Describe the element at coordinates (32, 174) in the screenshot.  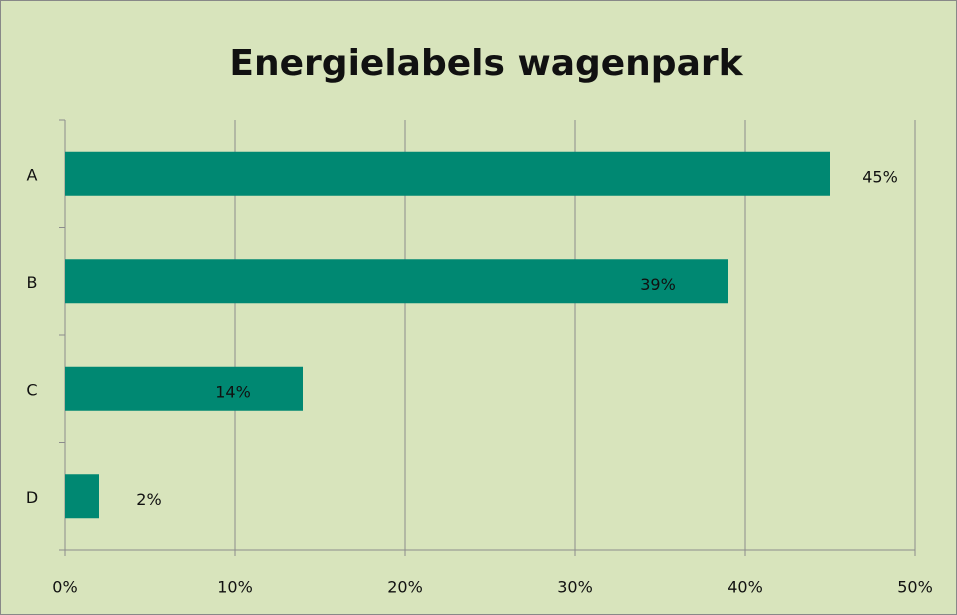
I see `y-tick-label: A` at that location.